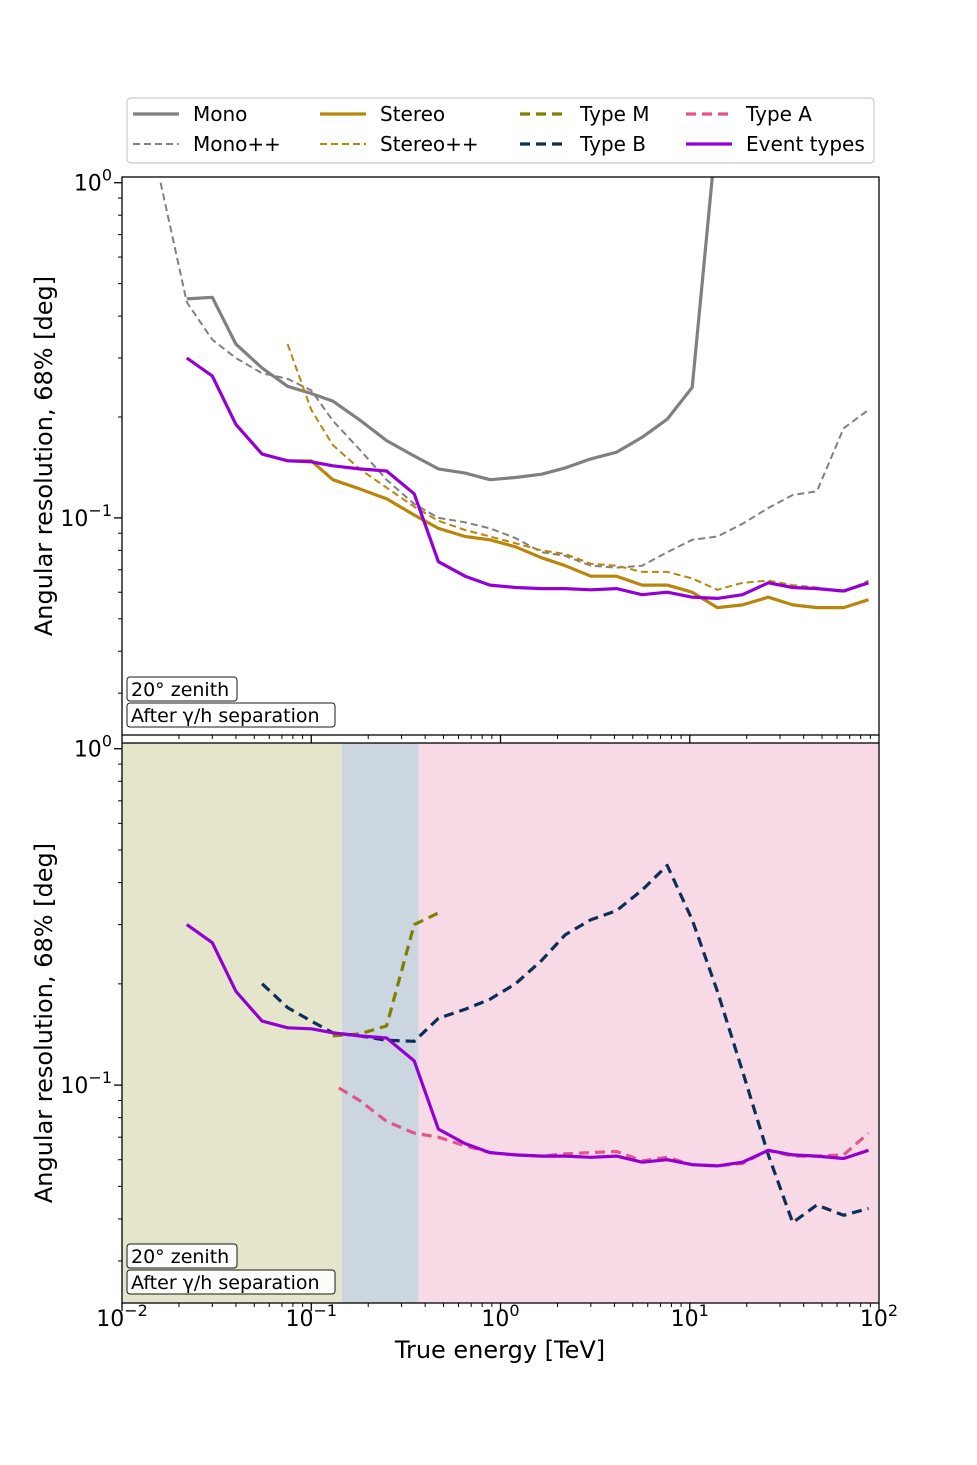  Describe the element at coordinates (614, 114) in the screenshot. I see `legend-label: Type M` at that location.